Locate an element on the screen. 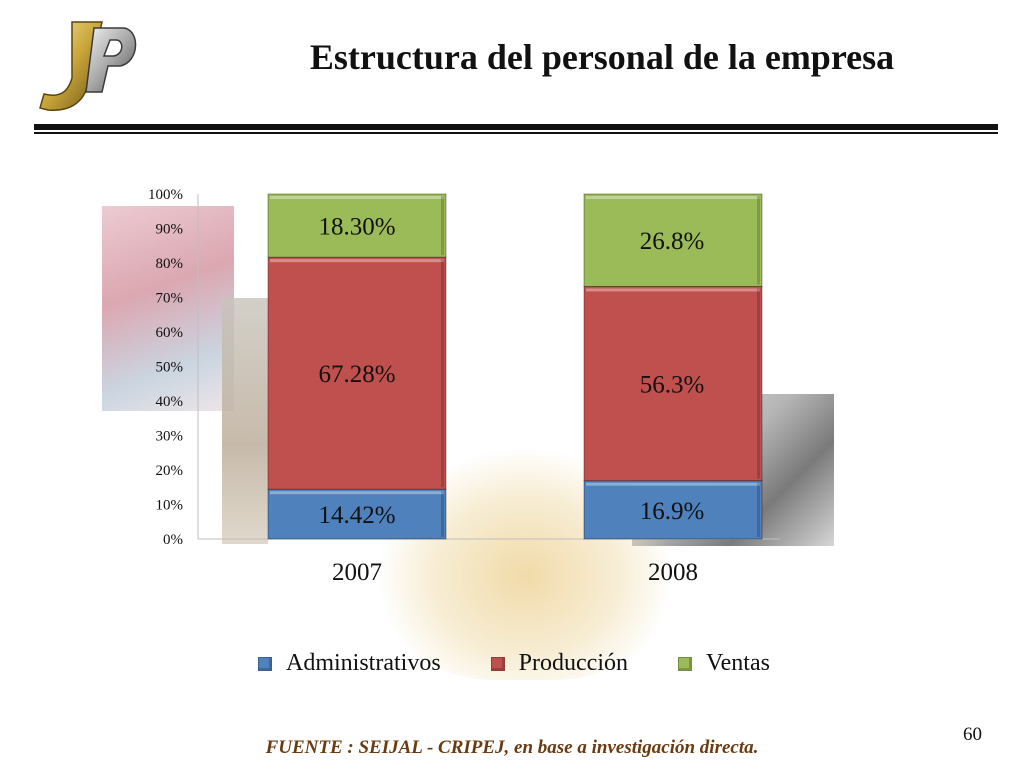 The width and height of the screenshot is (1024, 768). company-logo is located at coordinates (85, 66).